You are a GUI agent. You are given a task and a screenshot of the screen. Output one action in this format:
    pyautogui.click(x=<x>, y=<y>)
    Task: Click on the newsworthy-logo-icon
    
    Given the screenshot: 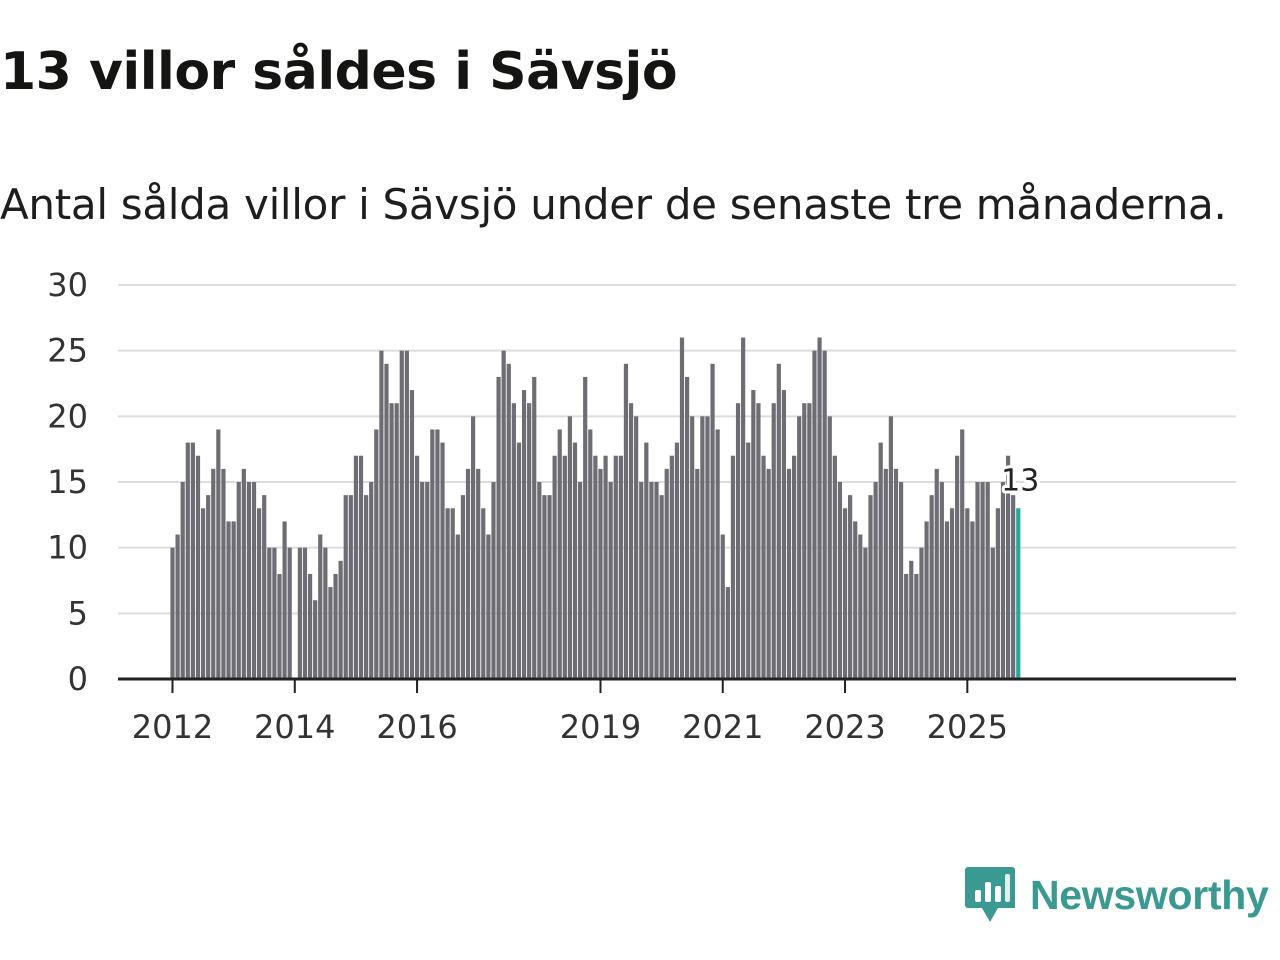 What is the action you would take?
    pyautogui.click(x=990, y=894)
    